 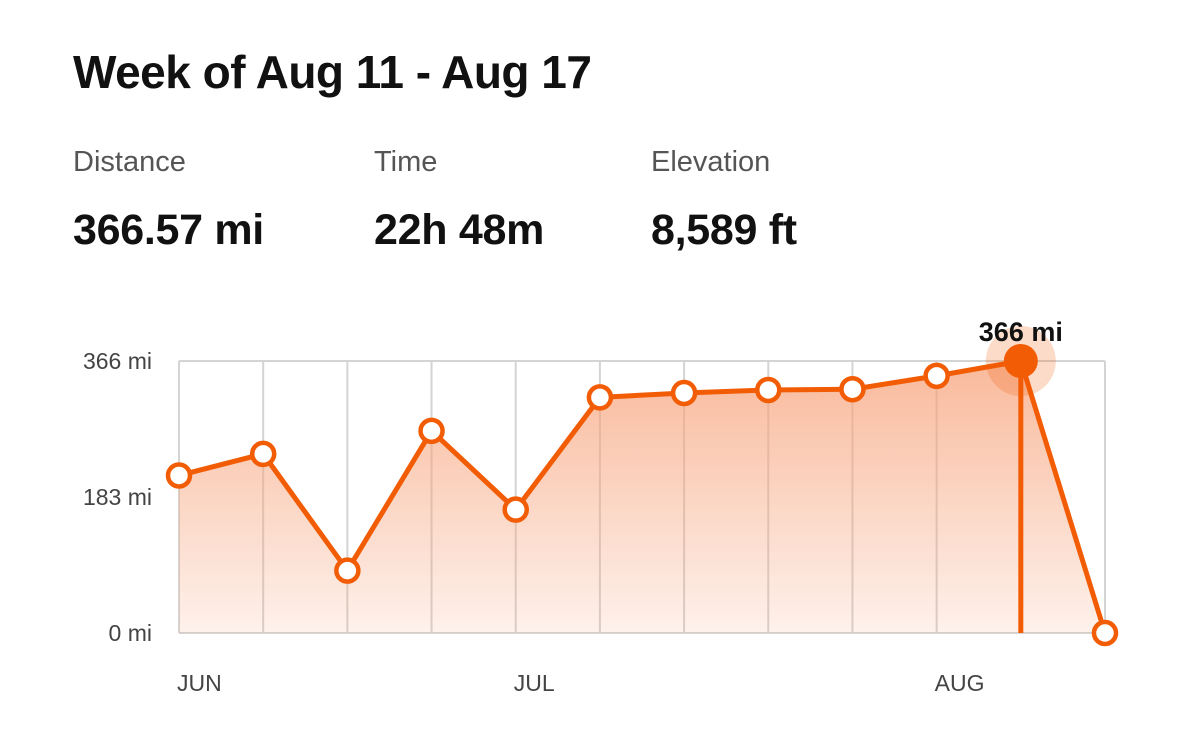 What do you see at coordinates (117, 497) in the screenshot?
I see `y-tick-label: 183 mi` at bounding box center [117, 497].